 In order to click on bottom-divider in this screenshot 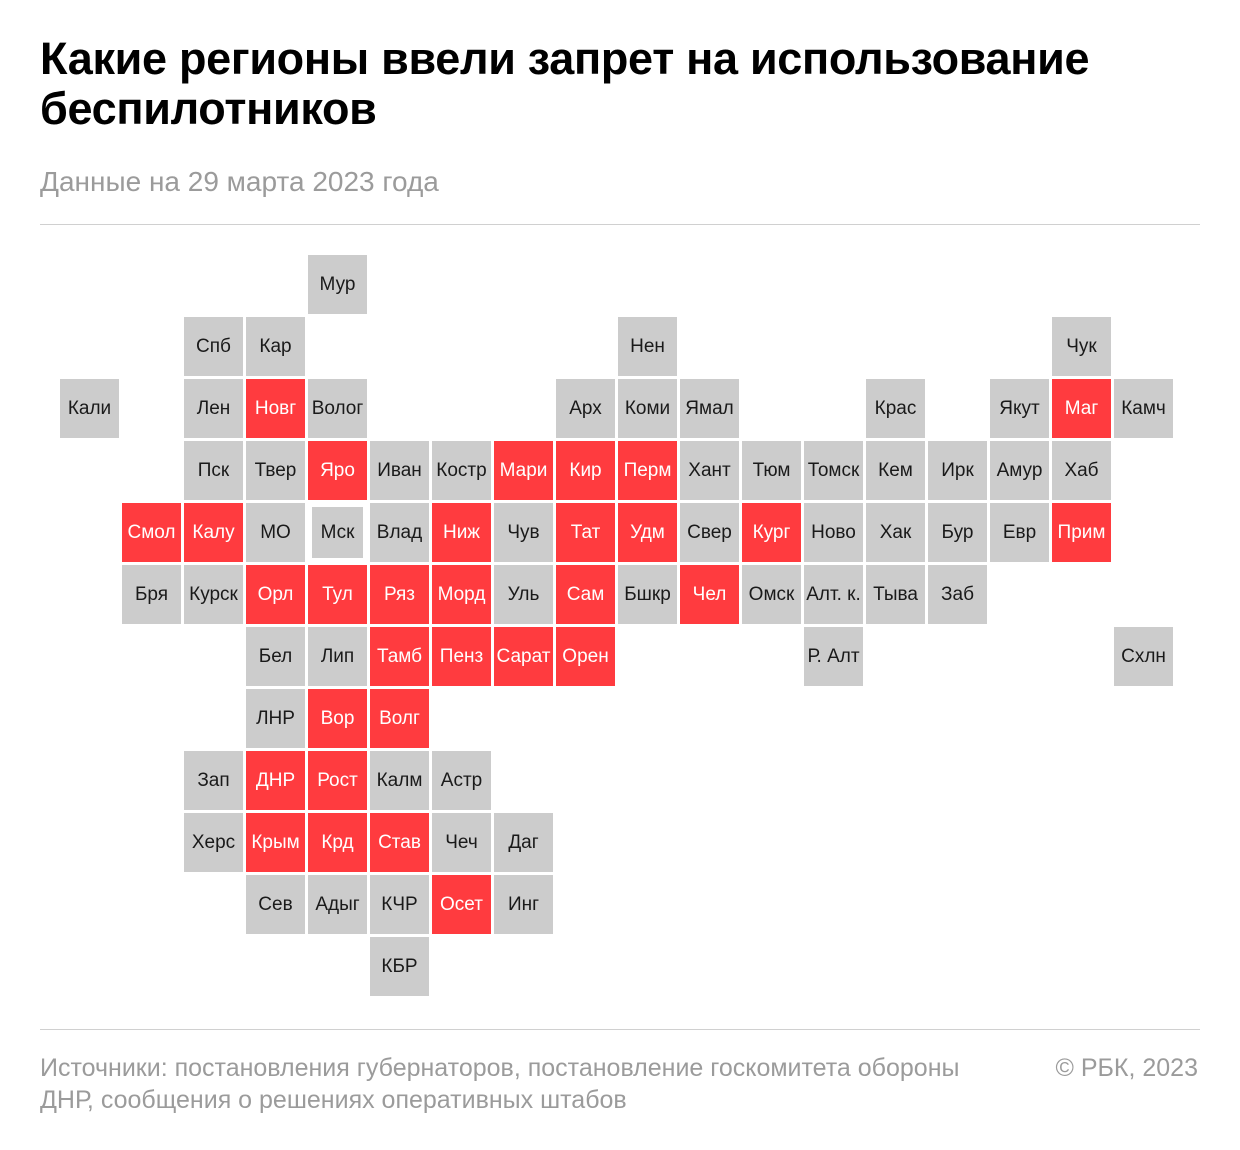, I will do `click(620, 1029)`.